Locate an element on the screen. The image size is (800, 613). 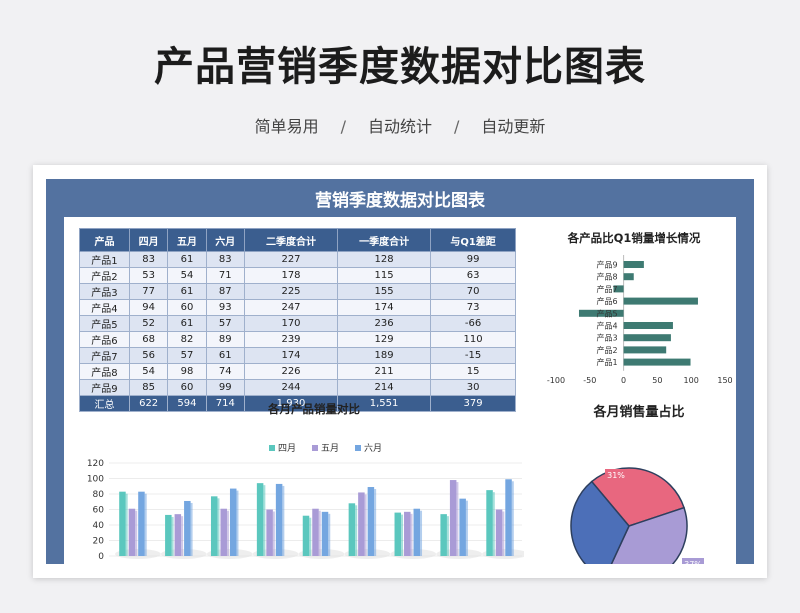
table-row: 产品6 68 82 89 239 129 110 is located at coordinates (297, 339).